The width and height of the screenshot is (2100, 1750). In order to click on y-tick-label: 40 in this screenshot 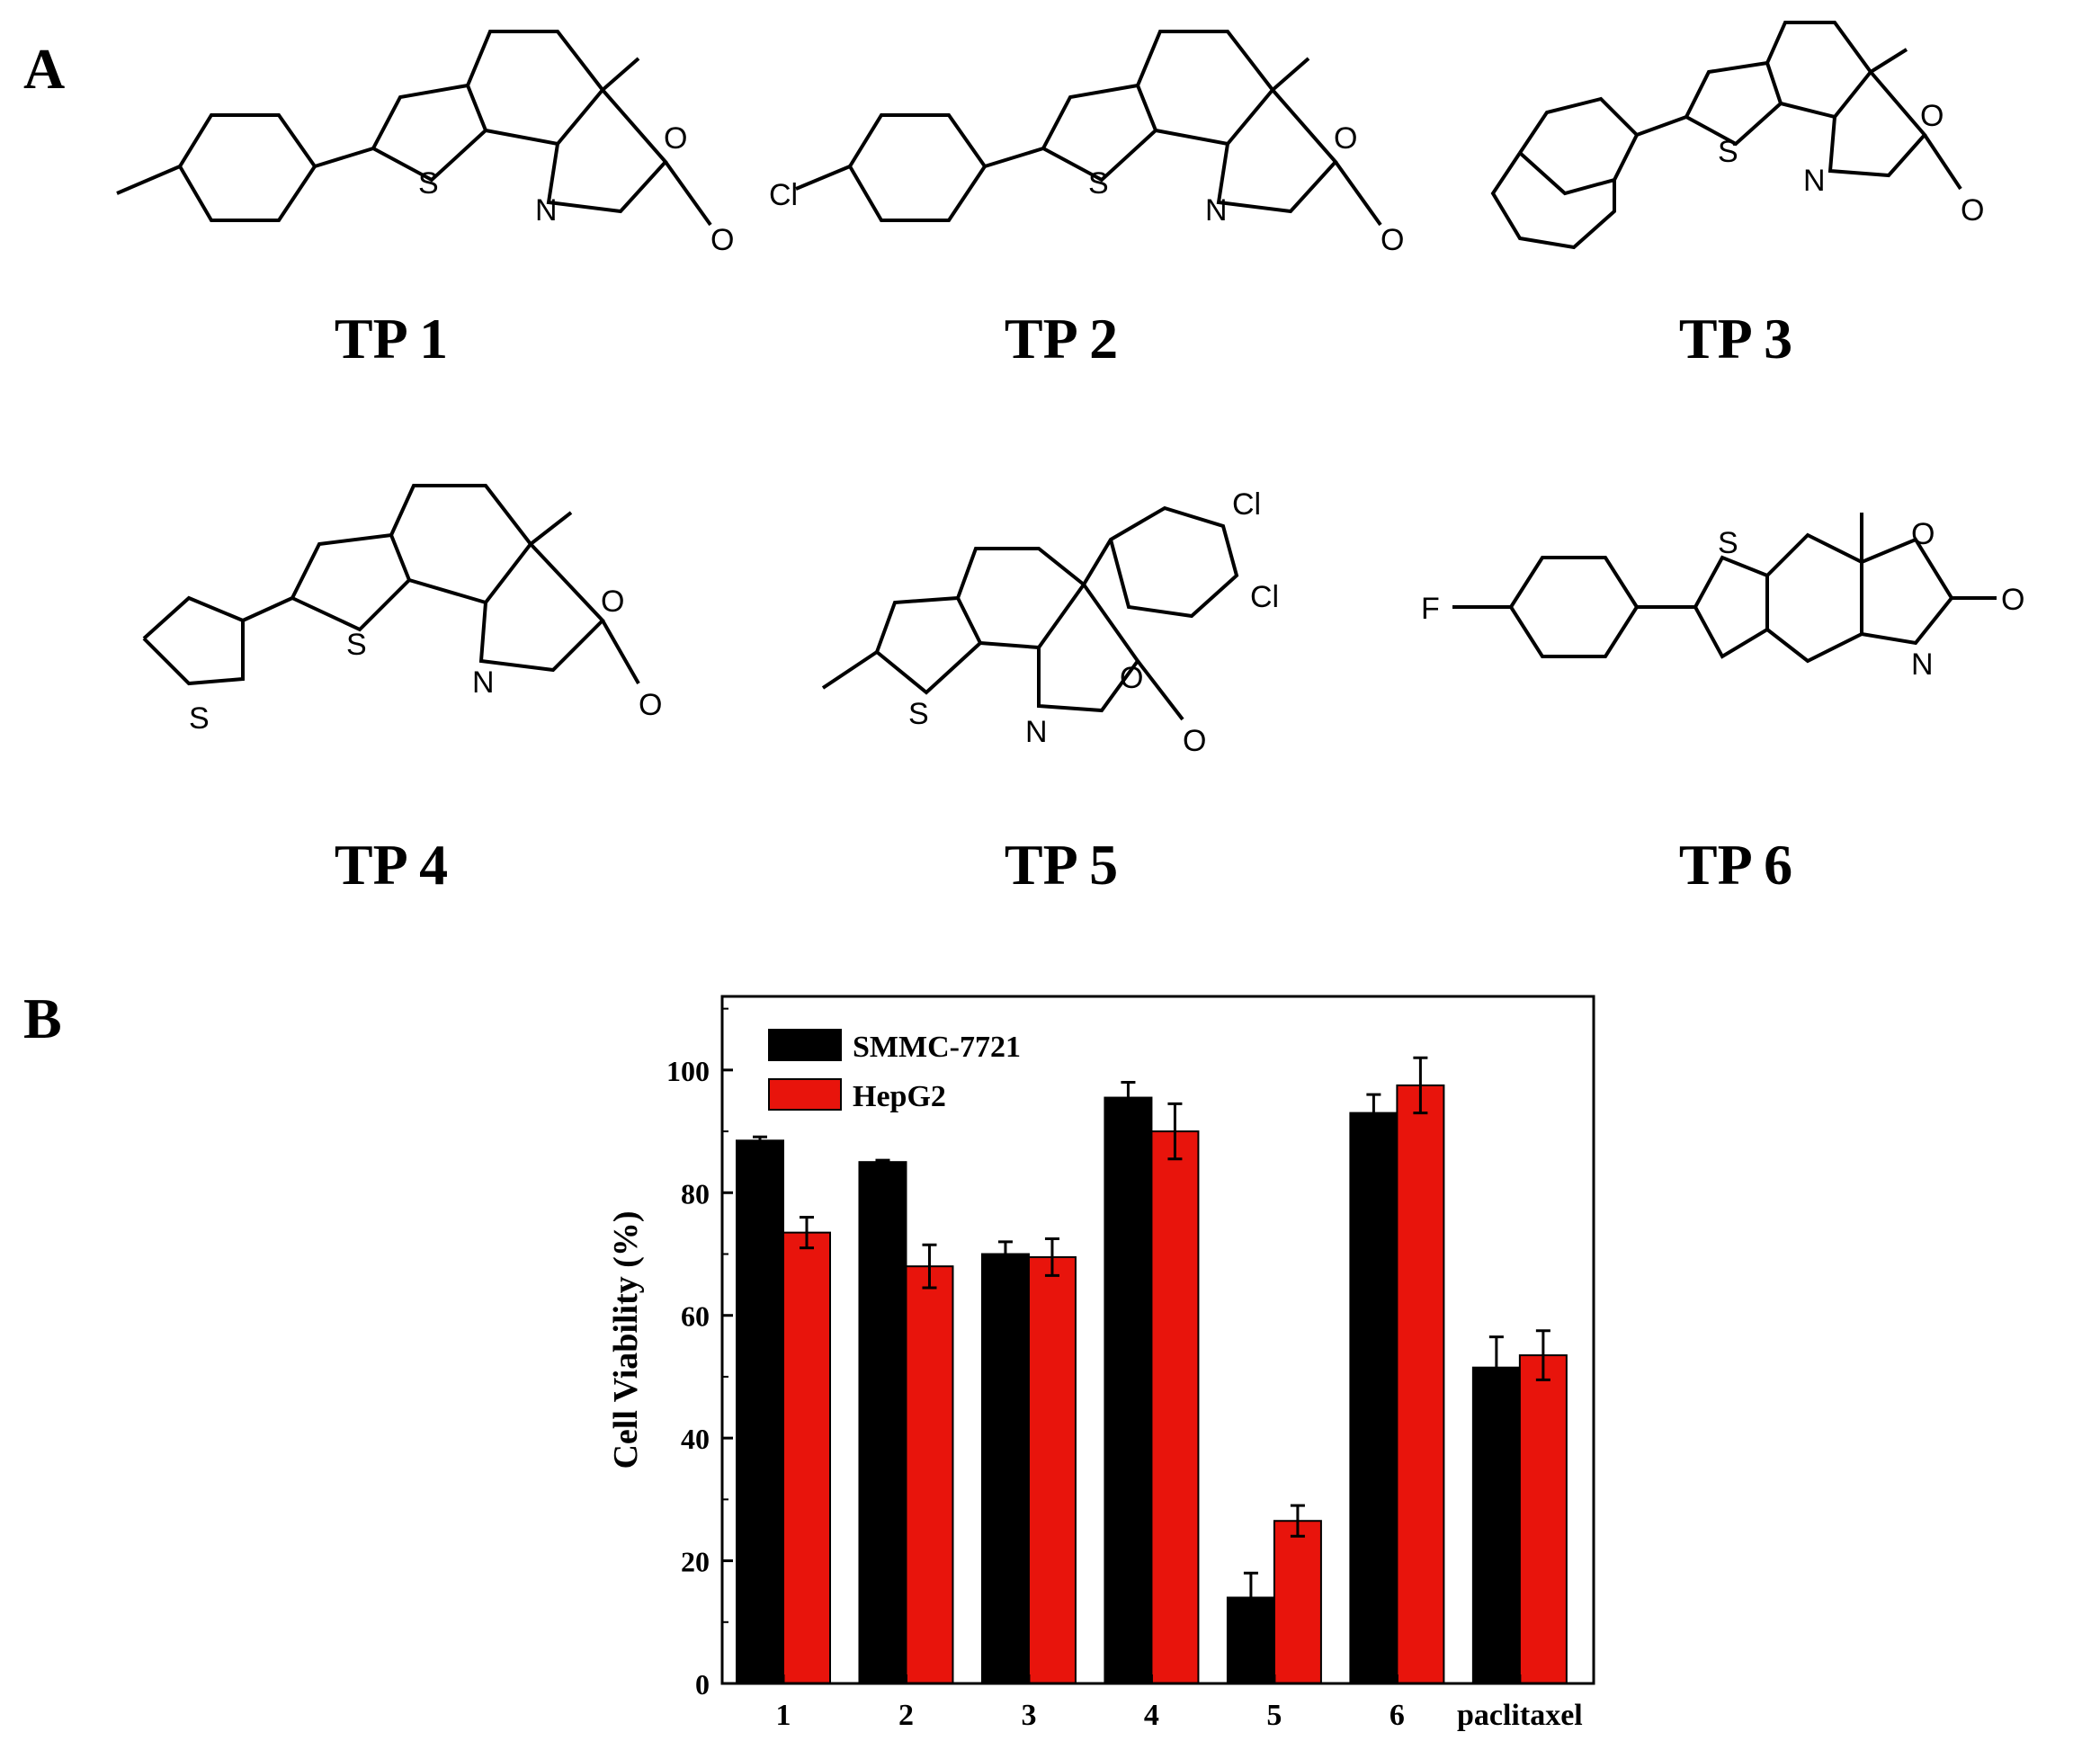, I will do `click(695, 1439)`.